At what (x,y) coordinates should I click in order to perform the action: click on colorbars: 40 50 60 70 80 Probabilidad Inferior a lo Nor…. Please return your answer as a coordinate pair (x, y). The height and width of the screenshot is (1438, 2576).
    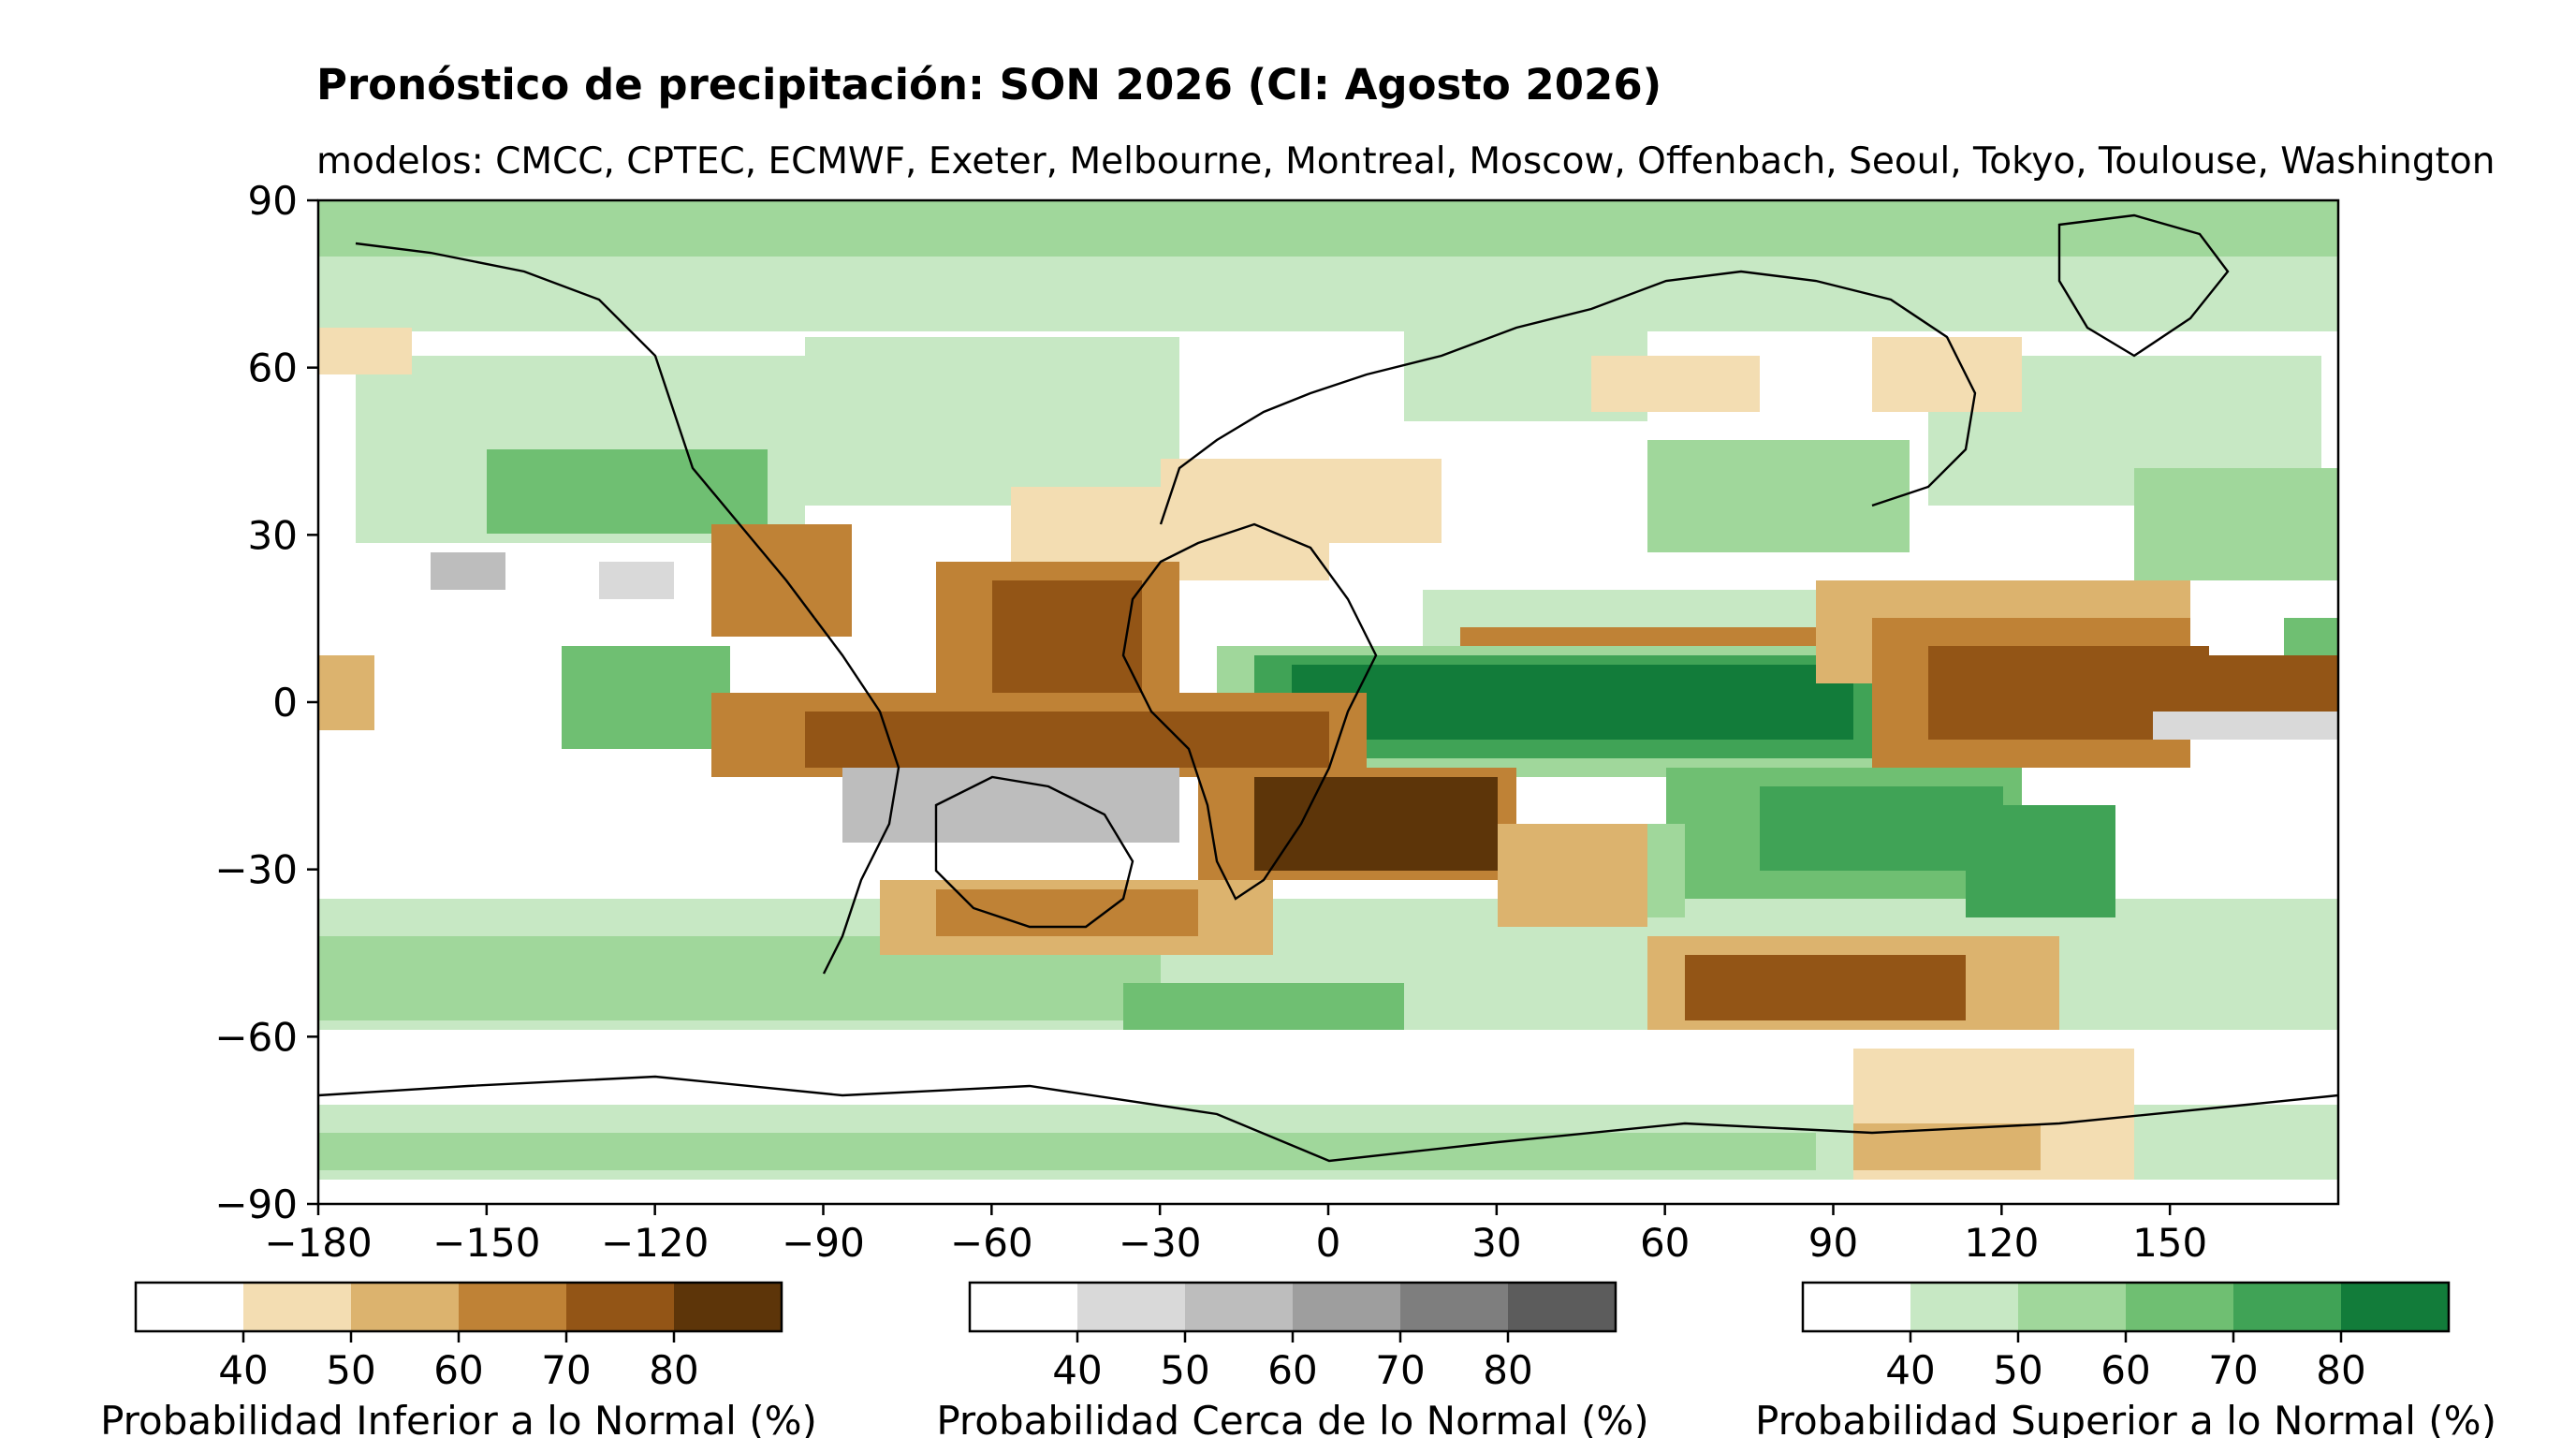
    Looking at the image, I should click on (1298, 1359).